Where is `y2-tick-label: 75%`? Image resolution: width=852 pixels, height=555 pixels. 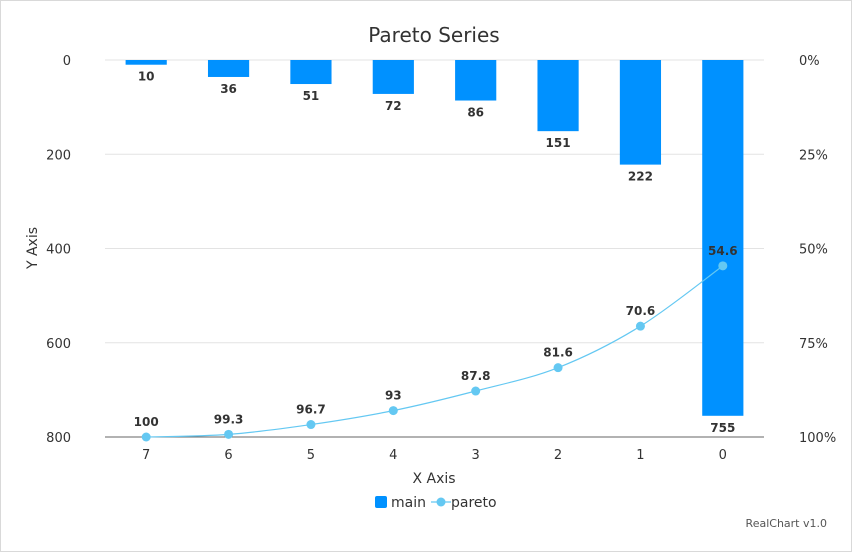
y2-tick-label: 75% is located at coordinates (813, 344).